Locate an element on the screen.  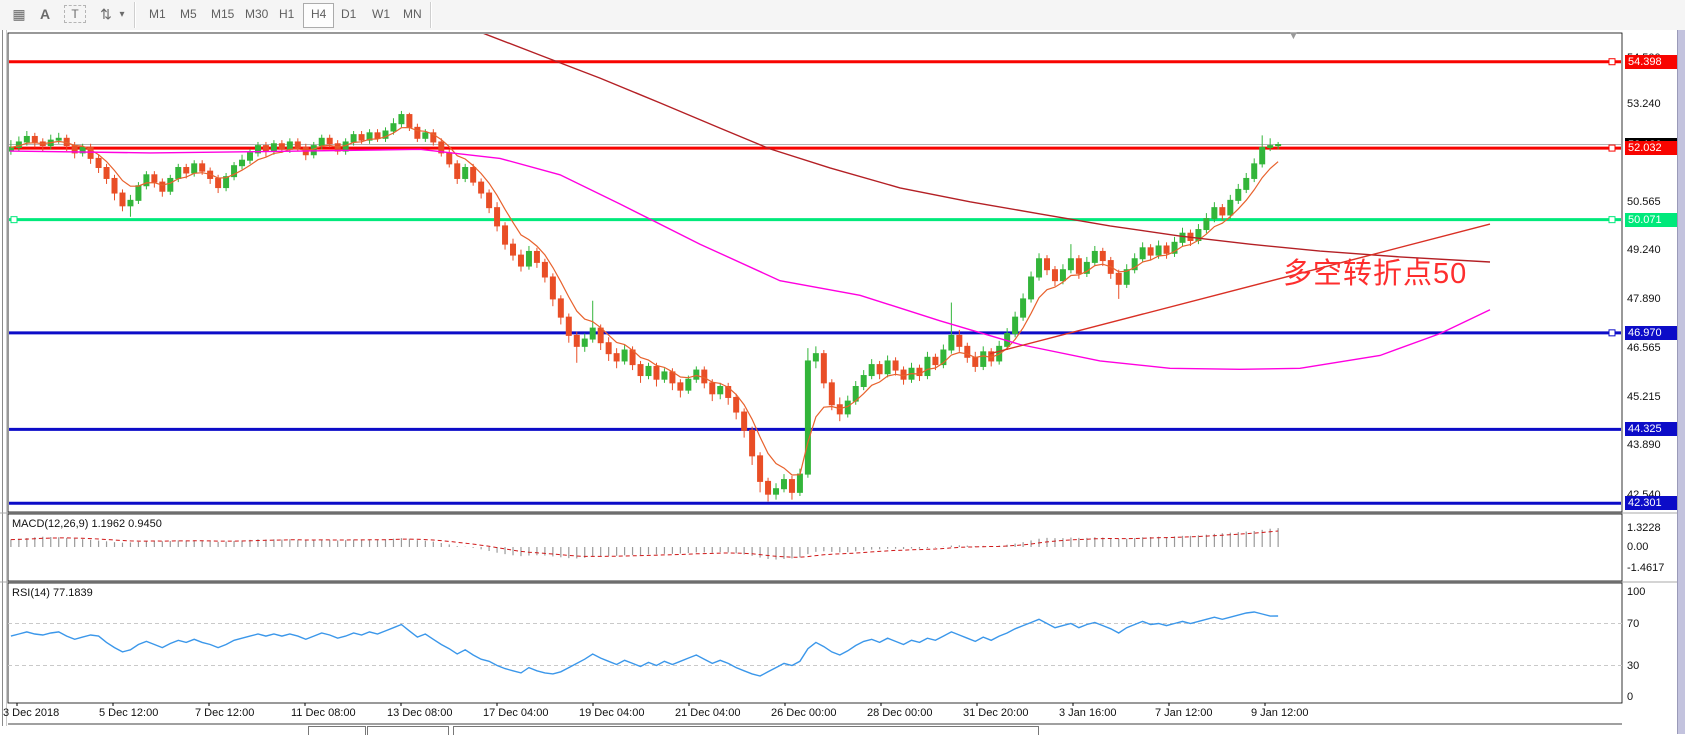
date-label-9: 26 Dec 00:00 is located at coordinates (804, 713).